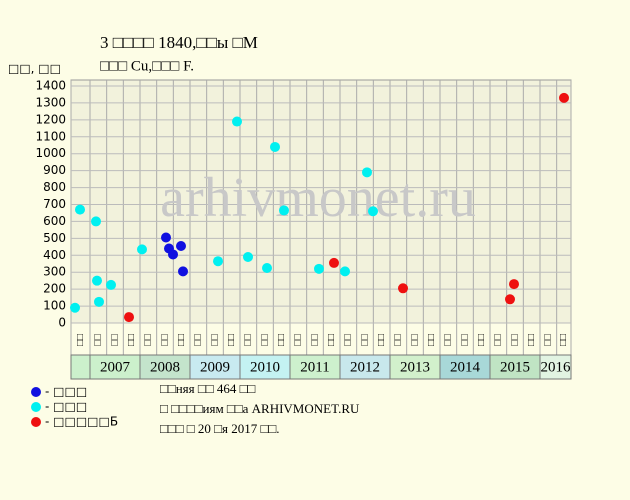  I want to click on year-label: 2012, so click(365, 367).